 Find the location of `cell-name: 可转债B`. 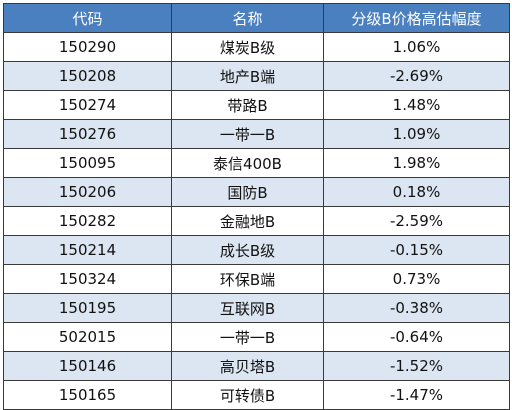

cell-name: 可转债B is located at coordinates (247, 395).